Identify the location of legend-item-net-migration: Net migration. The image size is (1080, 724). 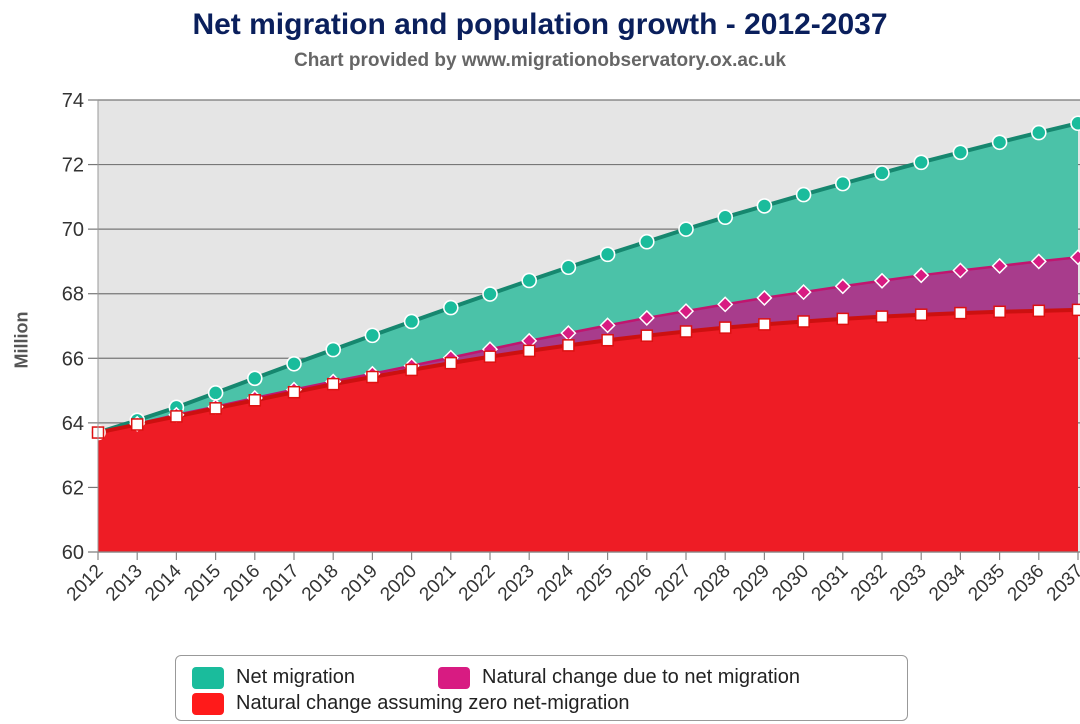
(273, 677).